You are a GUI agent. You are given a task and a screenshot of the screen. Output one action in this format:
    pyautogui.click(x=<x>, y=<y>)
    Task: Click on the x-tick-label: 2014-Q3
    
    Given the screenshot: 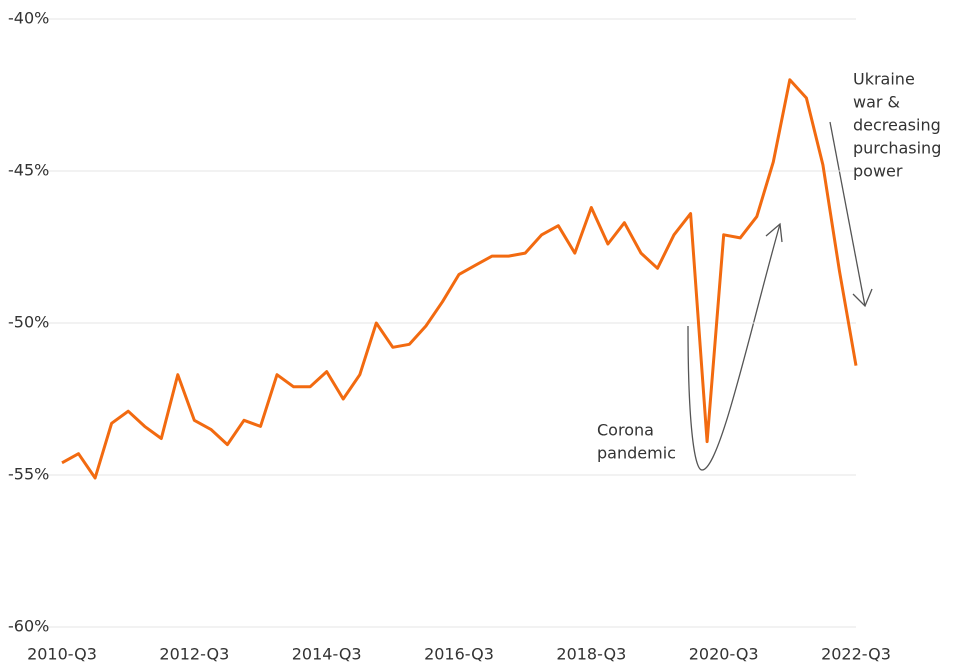 What is the action you would take?
    pyautogui.click(x=327, y=654)
    